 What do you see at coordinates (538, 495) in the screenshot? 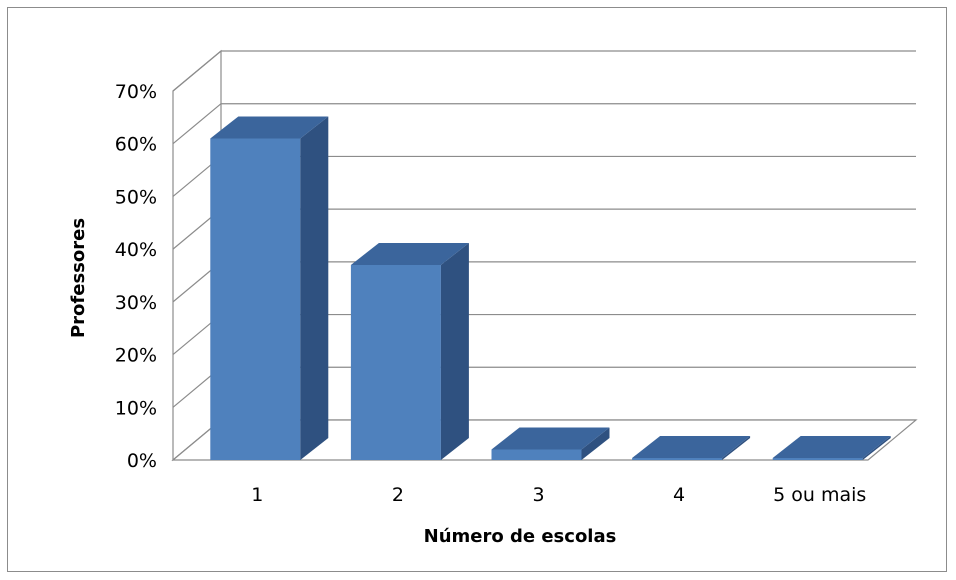
I see `x-tick-label: 3` at bounding box center [538, 495].